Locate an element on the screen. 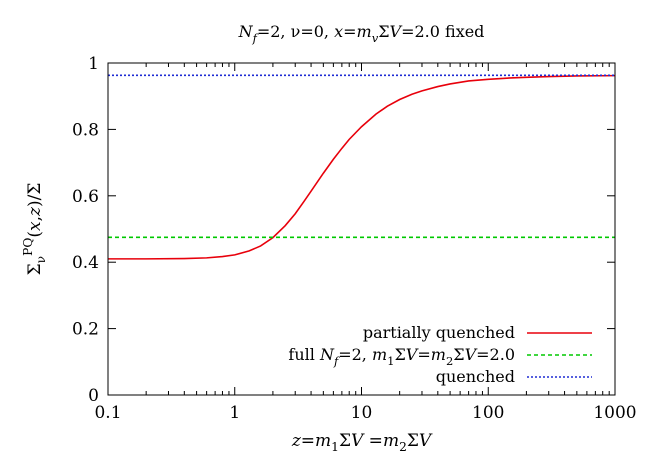  x-tick-label: 1 is located at coordinates (234, 413).